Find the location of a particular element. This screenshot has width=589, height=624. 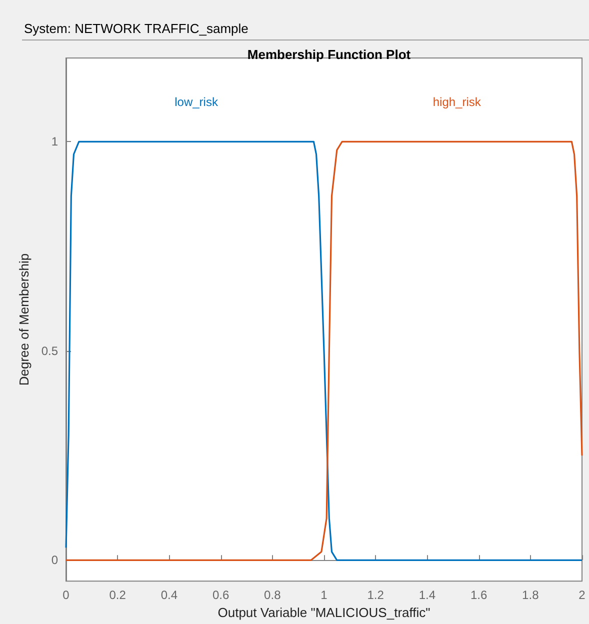

x-tick-label: 1.4 is located at coordinates (427, 595).